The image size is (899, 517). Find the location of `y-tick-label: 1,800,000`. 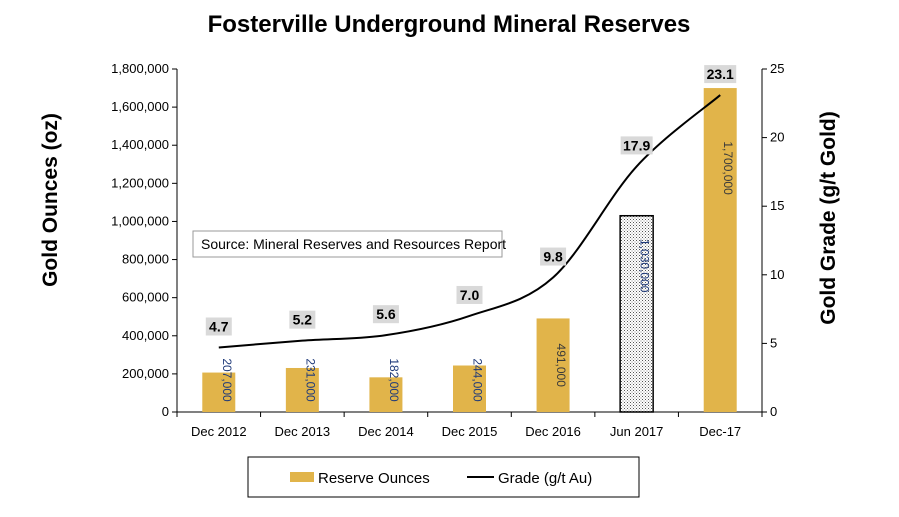

y-tick-label: 1,800,000 is located at coordinates (140, 68).